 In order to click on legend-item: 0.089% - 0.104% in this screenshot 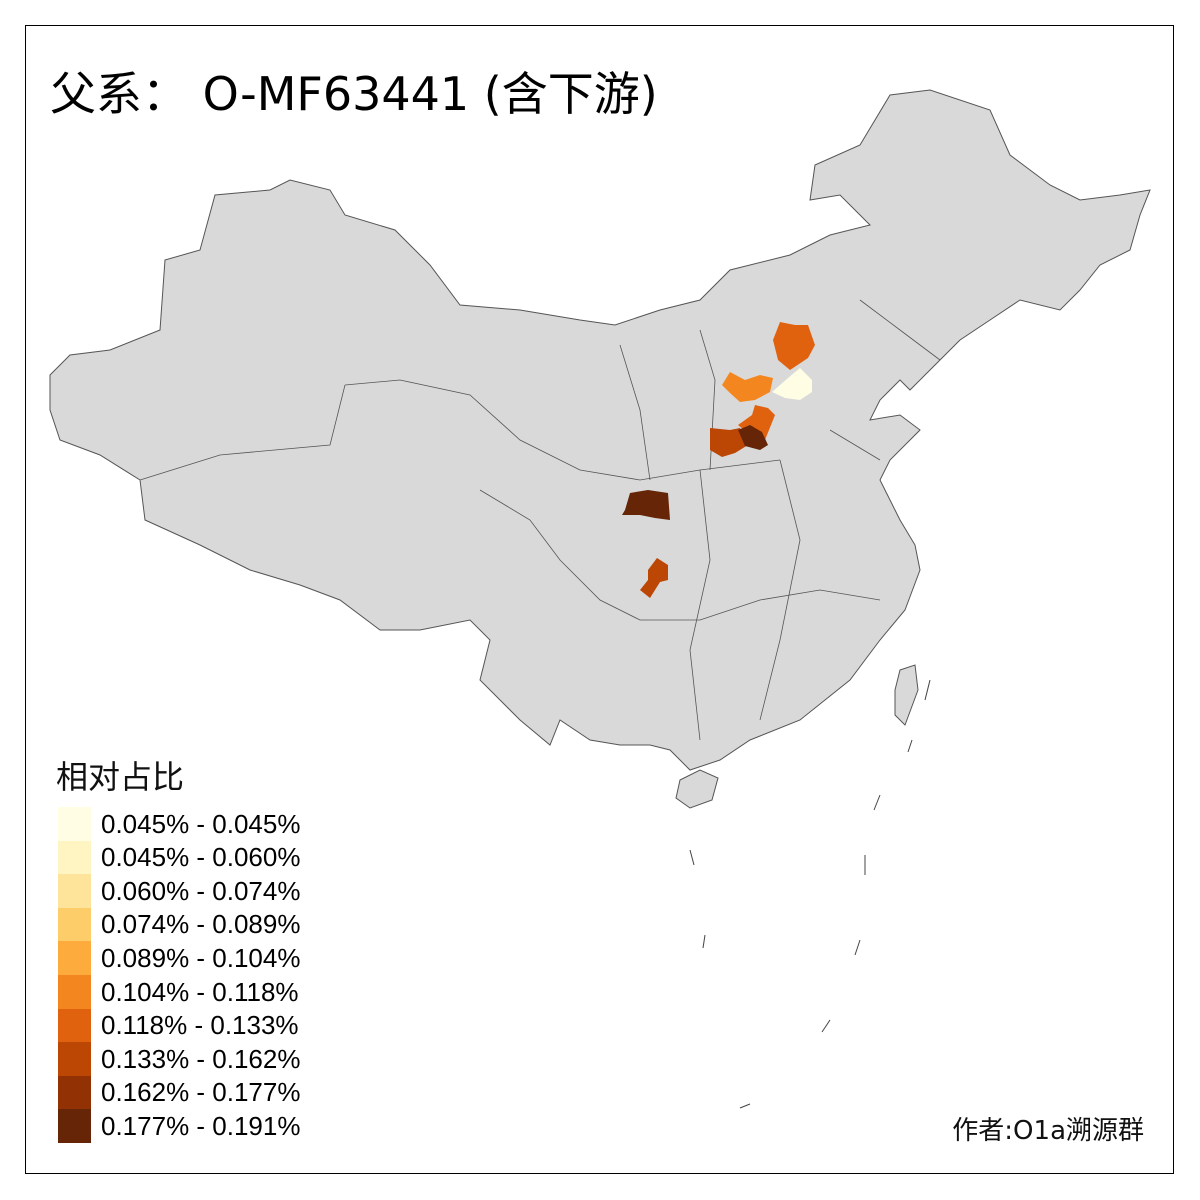, I will do `click(179, 958)`.